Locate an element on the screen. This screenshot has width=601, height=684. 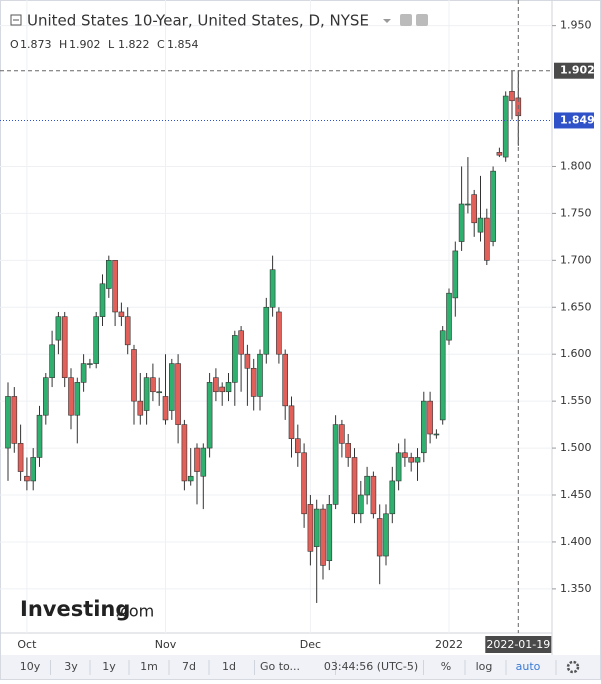
toolbar-button: 1y is located at coordinates (109, 666).